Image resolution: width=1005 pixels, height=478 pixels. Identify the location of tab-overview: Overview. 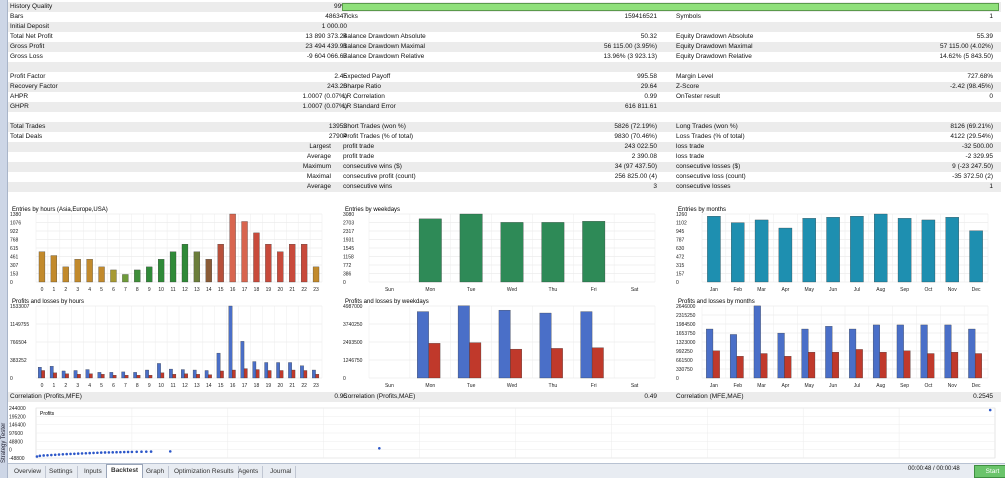
(28, 472).